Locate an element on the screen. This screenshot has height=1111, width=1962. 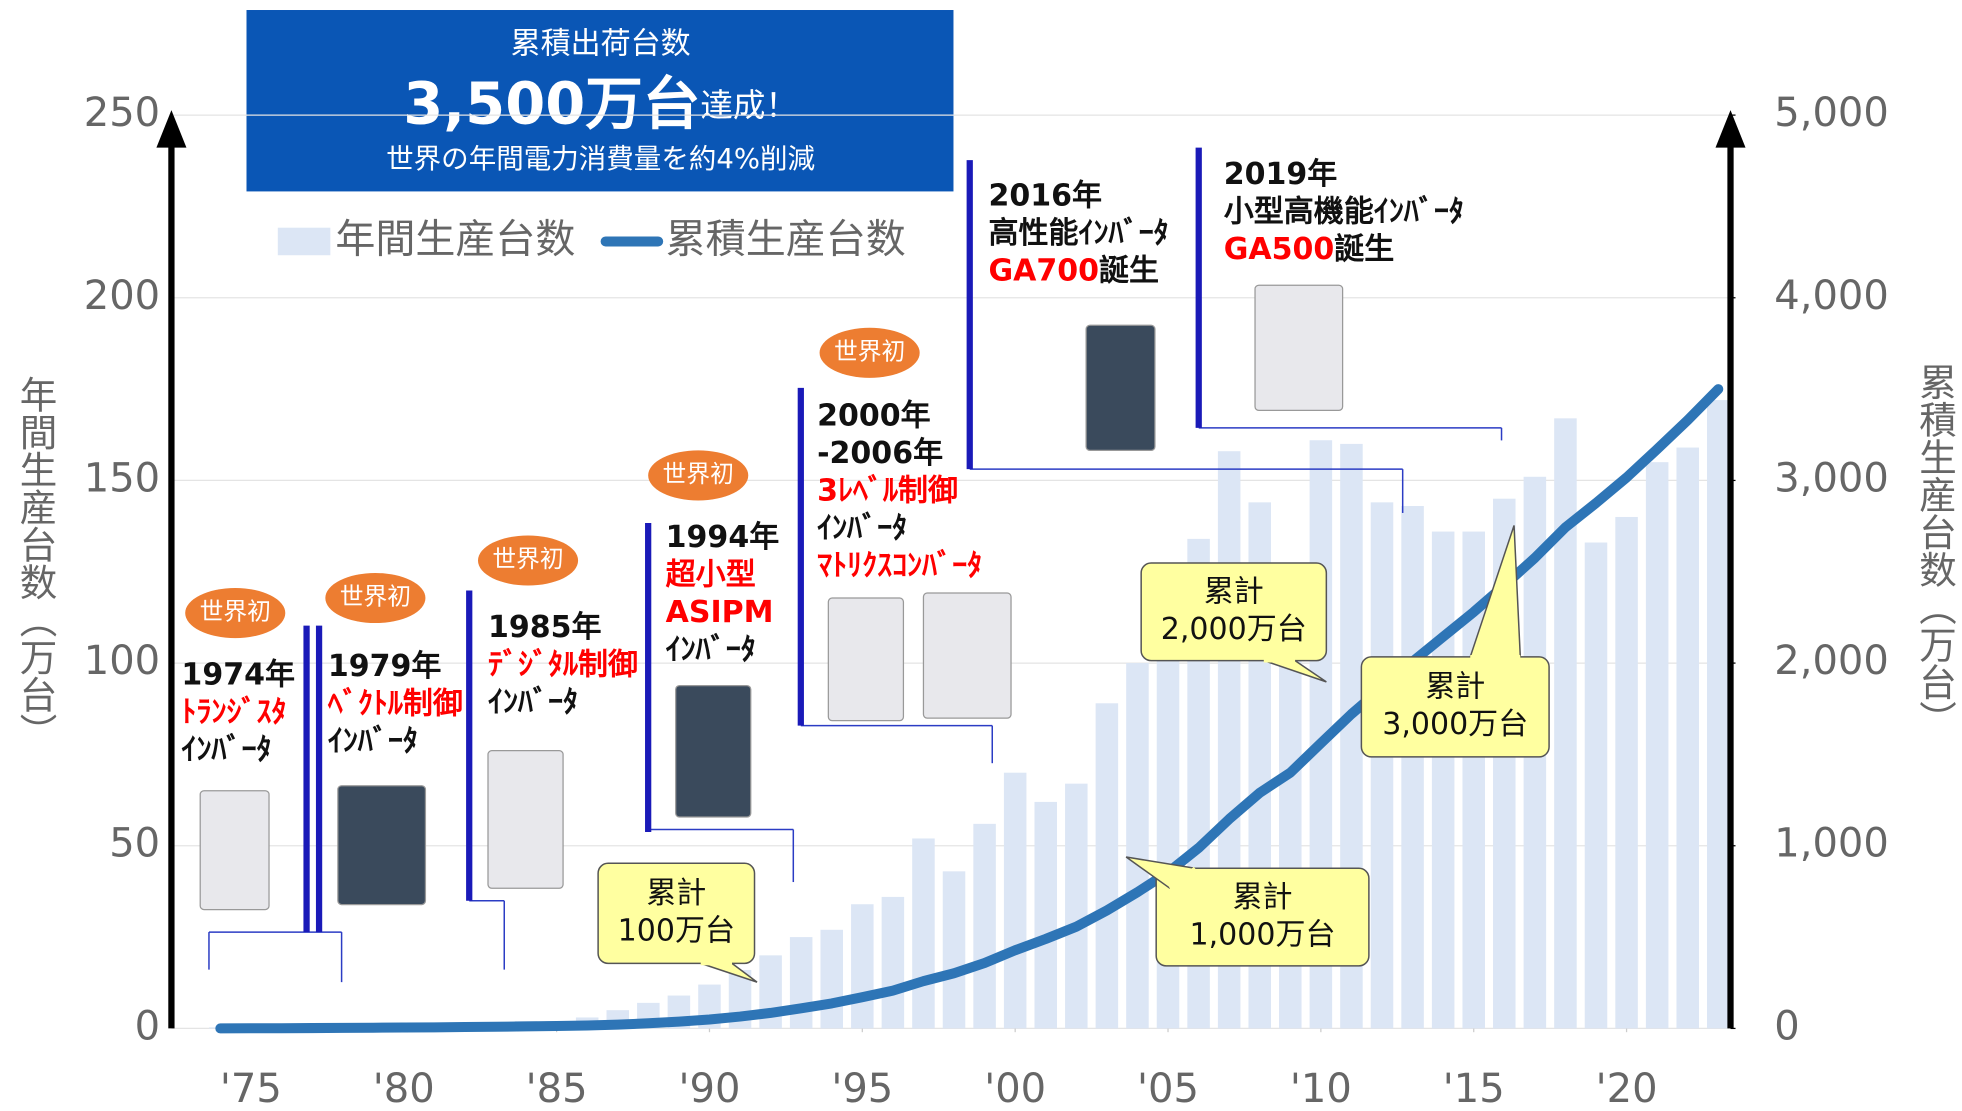
milestone-text-part: 高性能ｲﾝﾊﾞｰﾀ is located at coordinates (1079, 232).